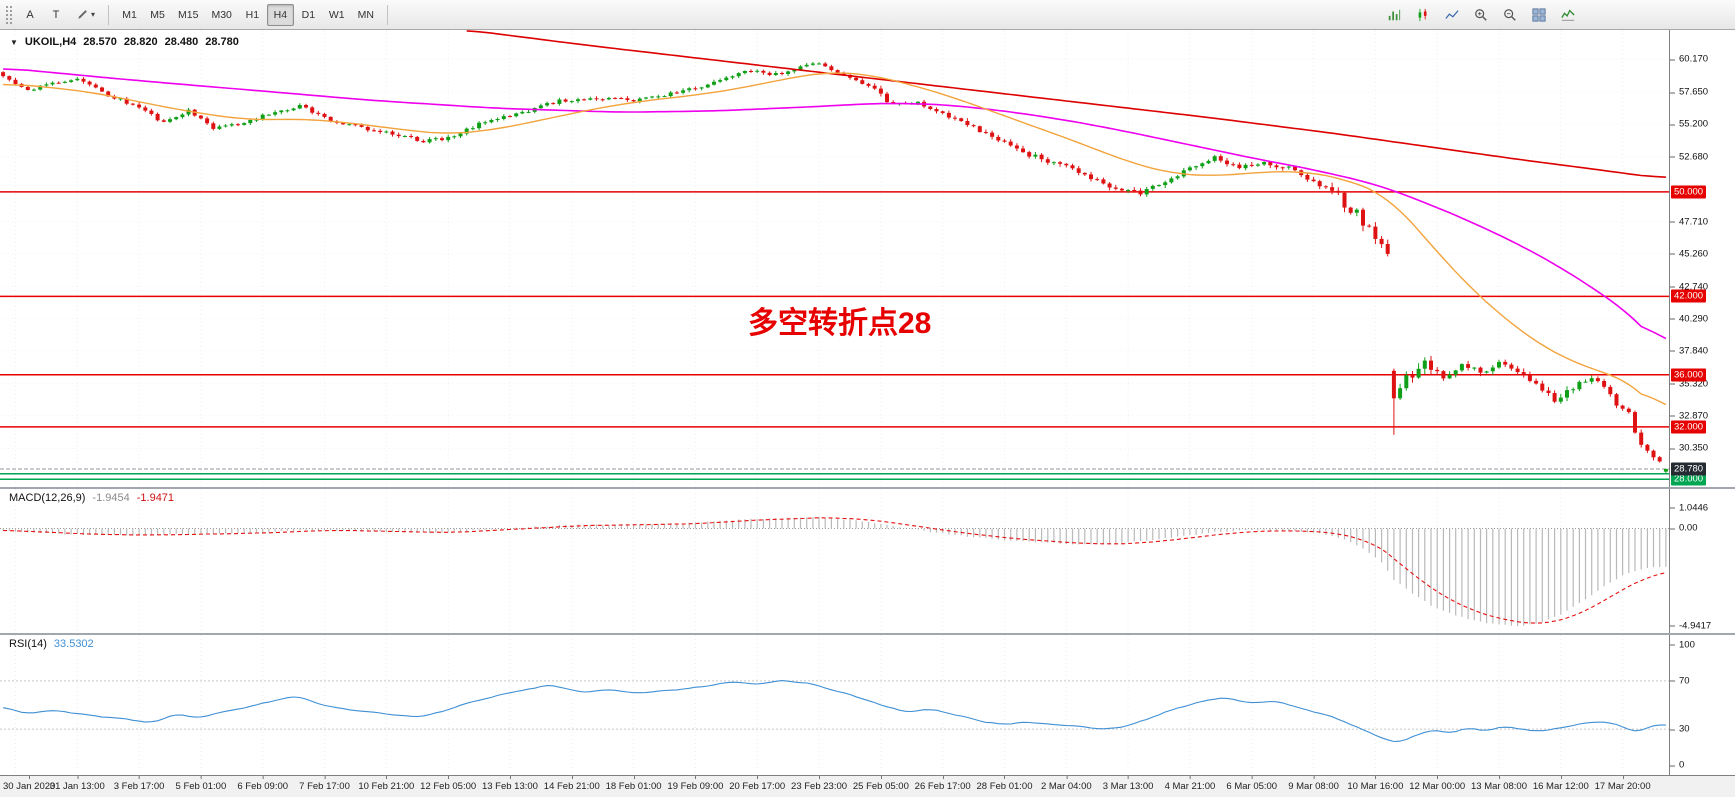  Describe the element at coordinates (29, 784) in the screenshot. I see `time-label: 30 Jan 2020` at that location.